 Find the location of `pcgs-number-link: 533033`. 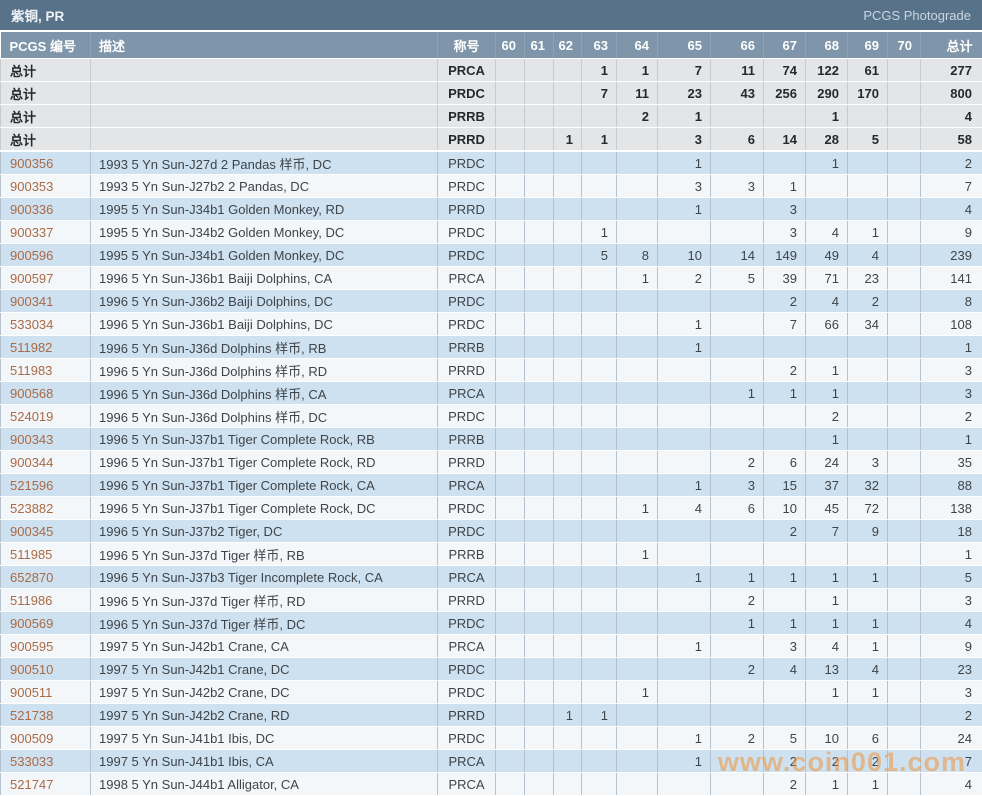

pcgs-number-link: 533033 is located at coordinates (31, 761).